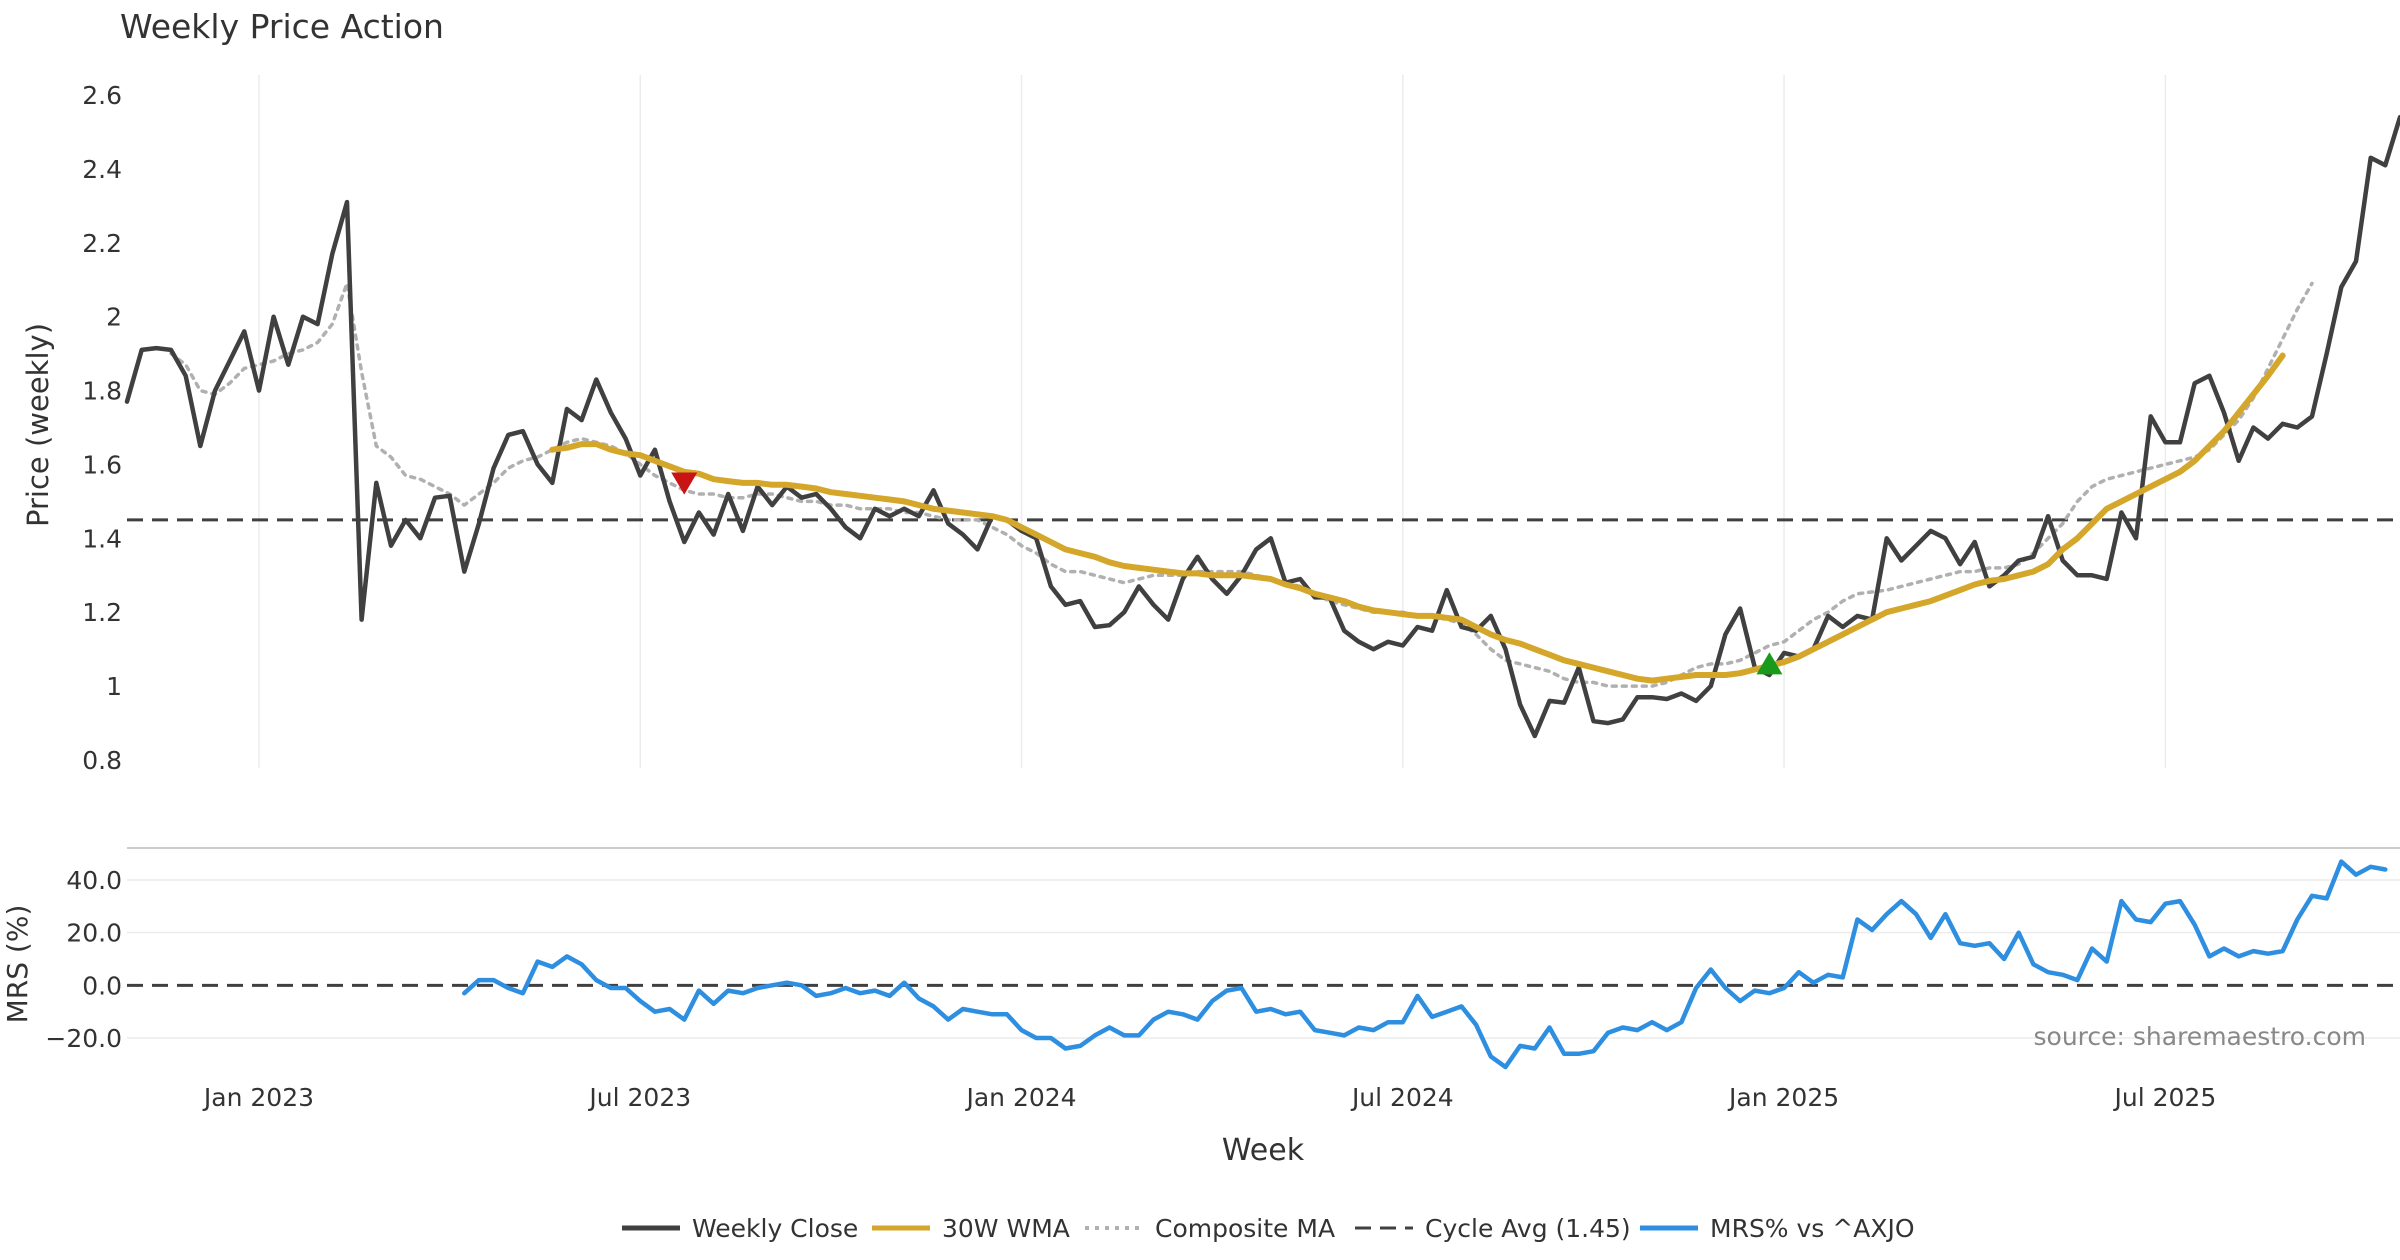  What do you see at coordinates (102, 760) in the screenshot?
I see `price-y-tick-label: 0.8` at bounding box center [102, 760].